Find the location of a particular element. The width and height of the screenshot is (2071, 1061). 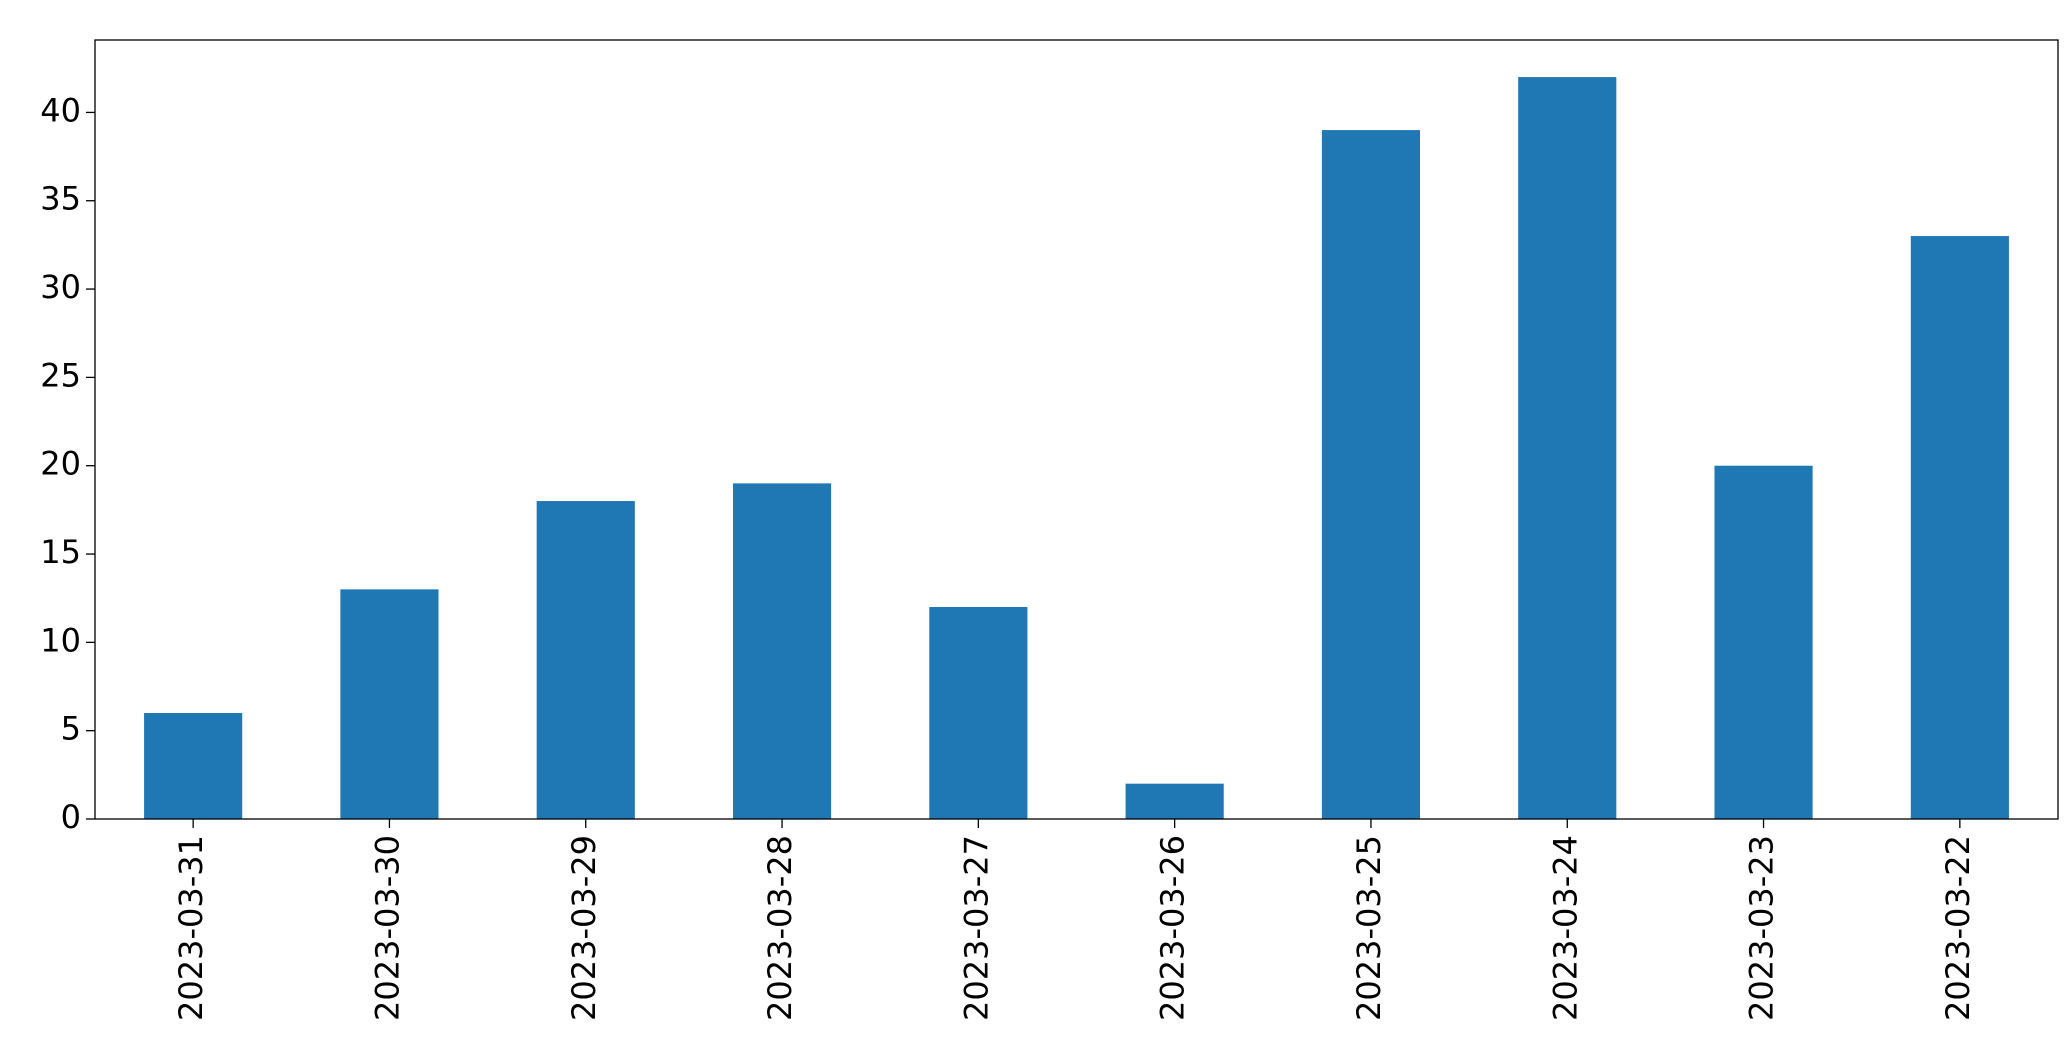

x-tick-label: 2023-03-27 is located at coordinates (976, 928).